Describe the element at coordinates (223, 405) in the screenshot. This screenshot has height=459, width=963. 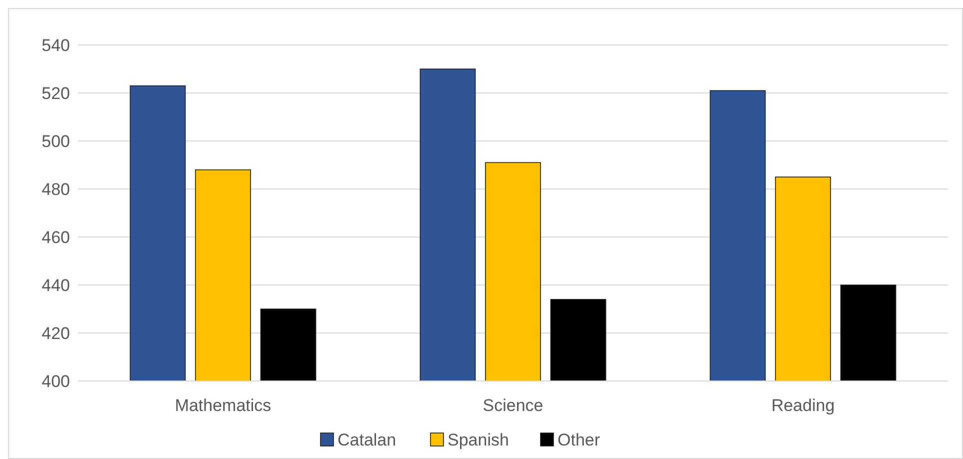
I see `x-tick-label: Mathematics` at that location.